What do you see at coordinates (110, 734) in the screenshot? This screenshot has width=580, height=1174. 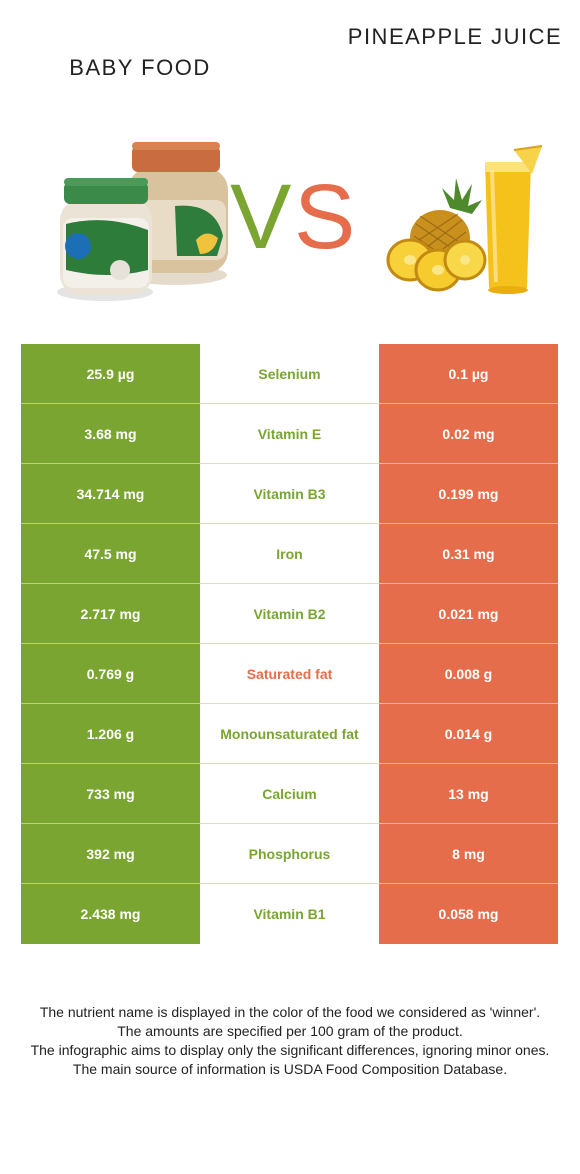 I see `left-value-cell: 1.206 g` at bounding box center [110, 734].